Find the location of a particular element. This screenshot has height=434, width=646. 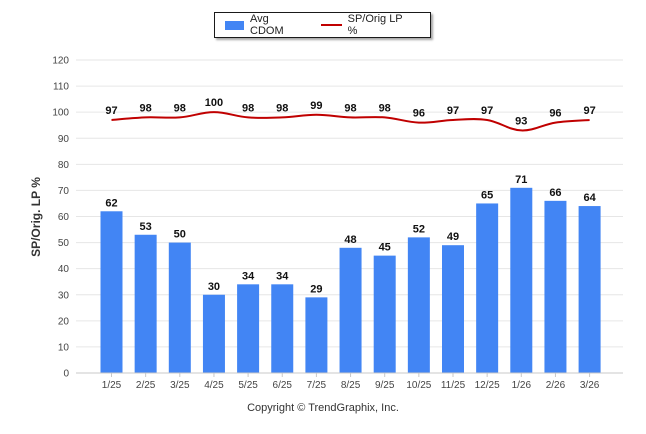

bar-data-label: 49 is located at coordinates (453, 237).